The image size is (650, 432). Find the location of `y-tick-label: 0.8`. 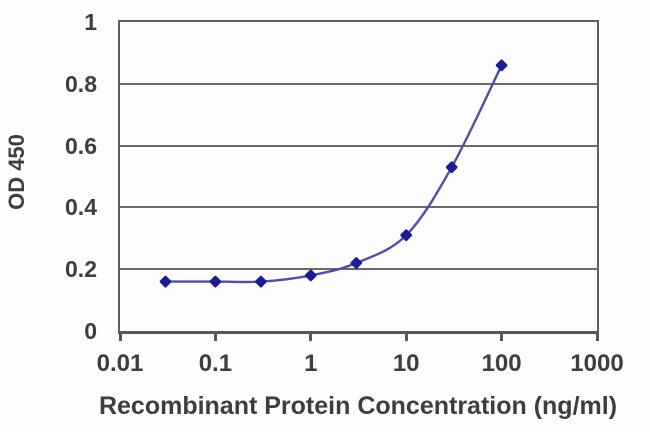

y-tick-label: 0.8 is located at coordinates (81, 83).